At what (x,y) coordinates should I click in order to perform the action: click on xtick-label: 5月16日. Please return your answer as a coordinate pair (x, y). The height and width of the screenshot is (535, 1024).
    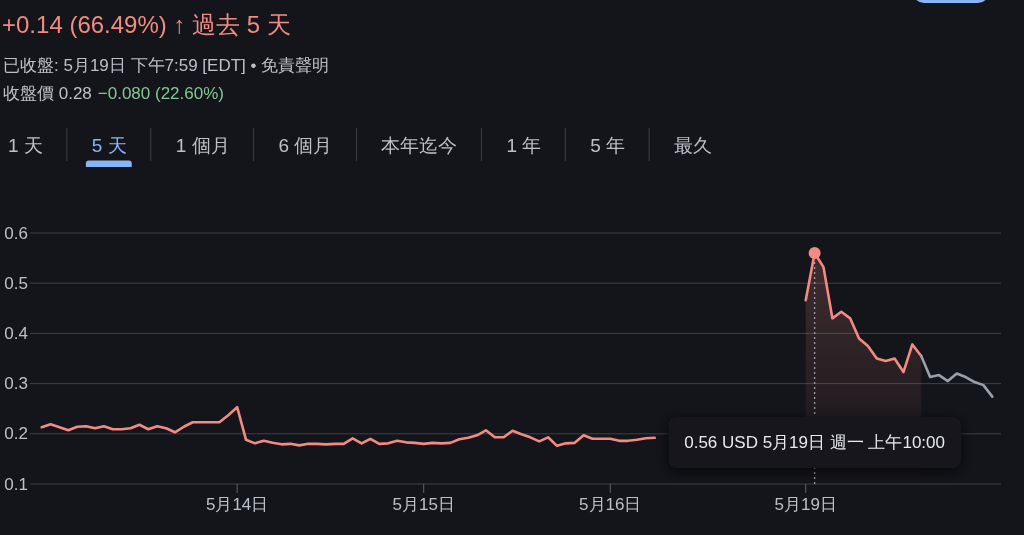
    Looking at the image, I should click on (610, 504).